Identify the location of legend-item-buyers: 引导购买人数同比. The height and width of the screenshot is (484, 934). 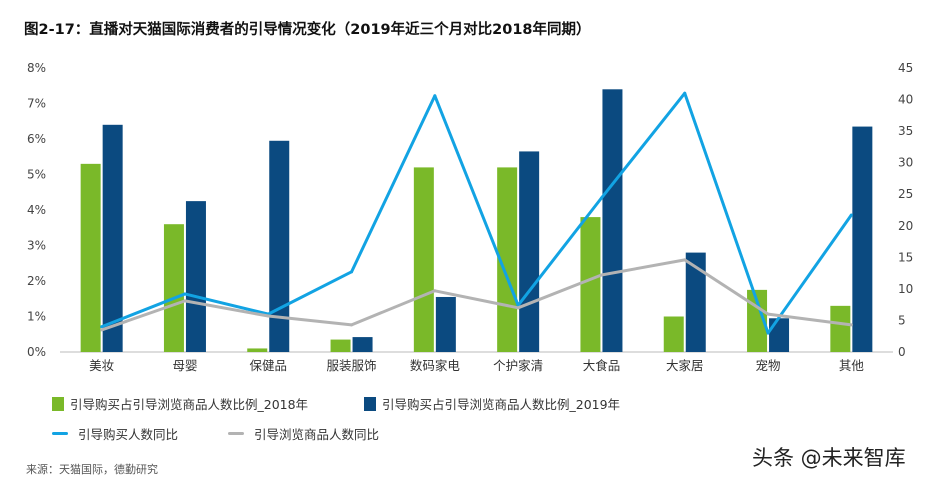
(115, 433).